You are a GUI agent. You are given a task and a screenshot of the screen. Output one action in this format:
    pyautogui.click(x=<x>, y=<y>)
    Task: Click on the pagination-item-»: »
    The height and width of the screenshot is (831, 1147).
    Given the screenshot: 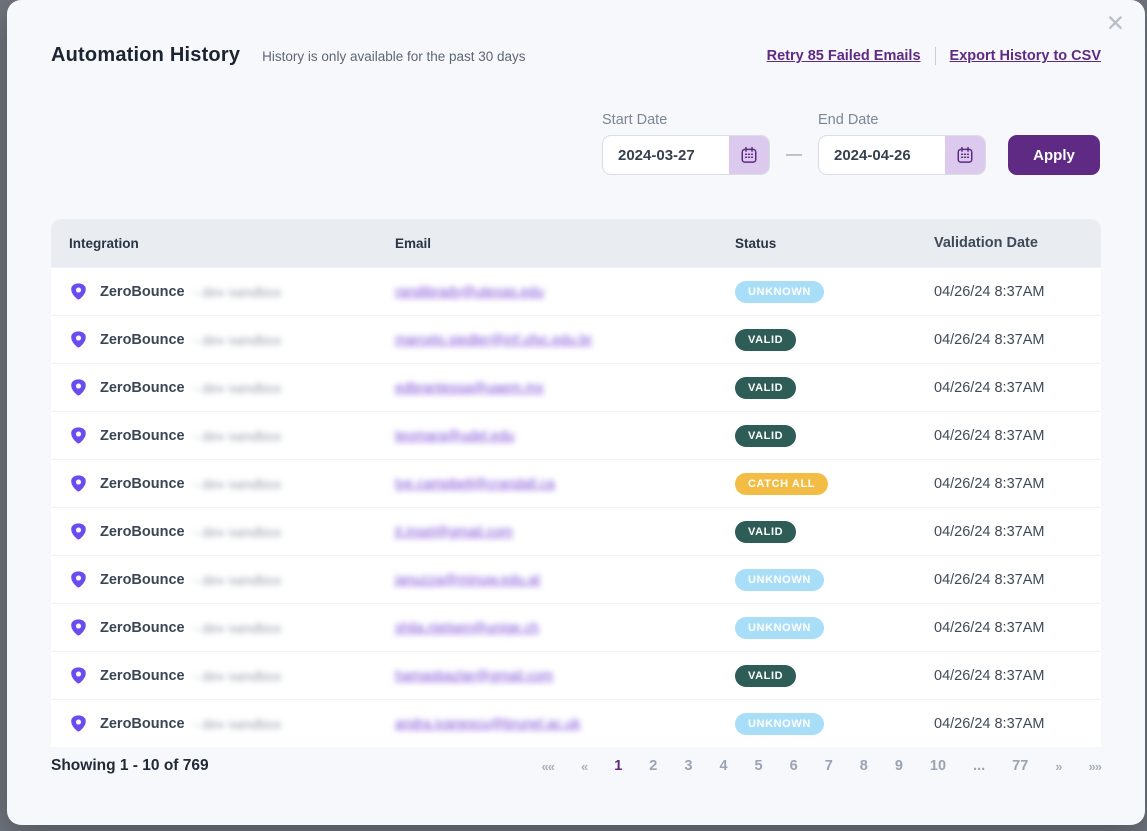 What is the action you would take?
    pyautogui.click(x=1058, y=766)
    